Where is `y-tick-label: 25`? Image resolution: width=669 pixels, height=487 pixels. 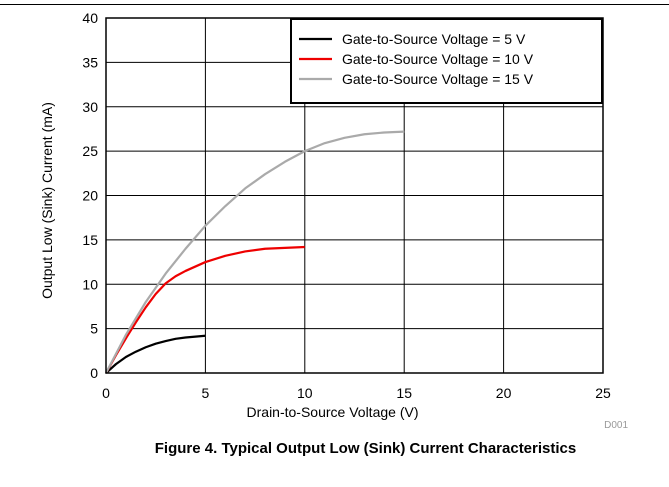
y-tick-label: 25 is located at coordinates (90, 151).